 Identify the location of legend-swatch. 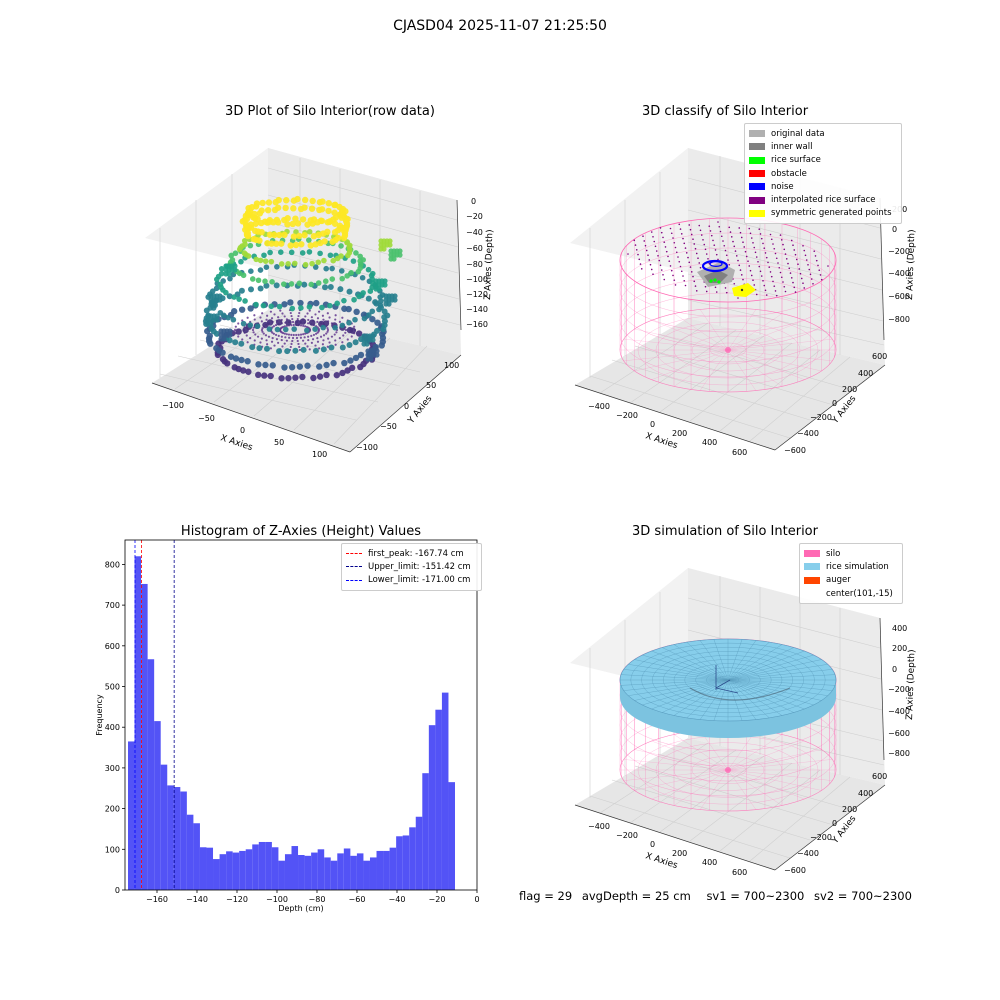
(757, 174).